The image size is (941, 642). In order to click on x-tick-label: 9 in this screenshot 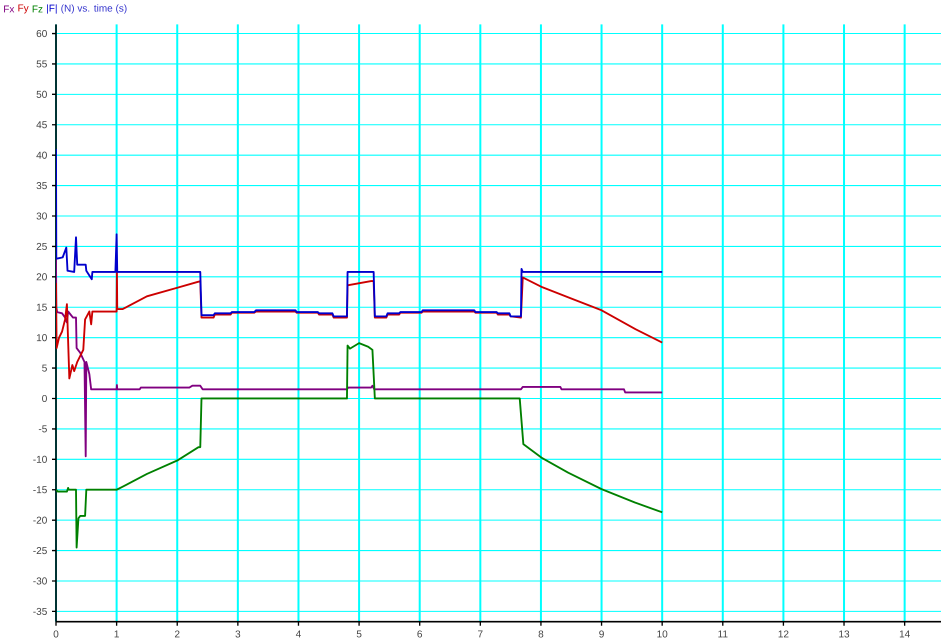, I will do `click(601, 634)`.